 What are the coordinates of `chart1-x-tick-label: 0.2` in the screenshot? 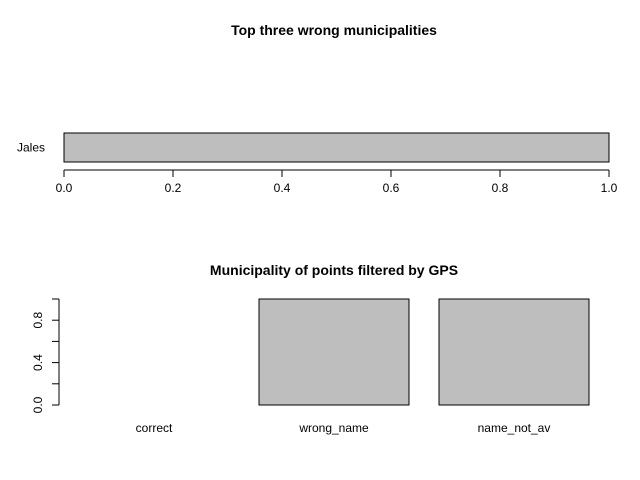 It's located at (173, 188).